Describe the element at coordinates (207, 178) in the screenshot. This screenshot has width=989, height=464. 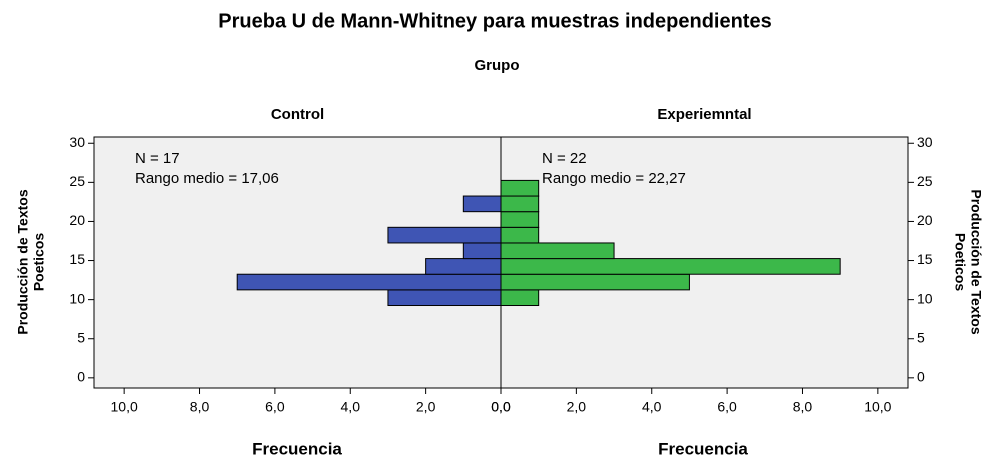
I see `annotation: Rango medio = 17,06` at that location.